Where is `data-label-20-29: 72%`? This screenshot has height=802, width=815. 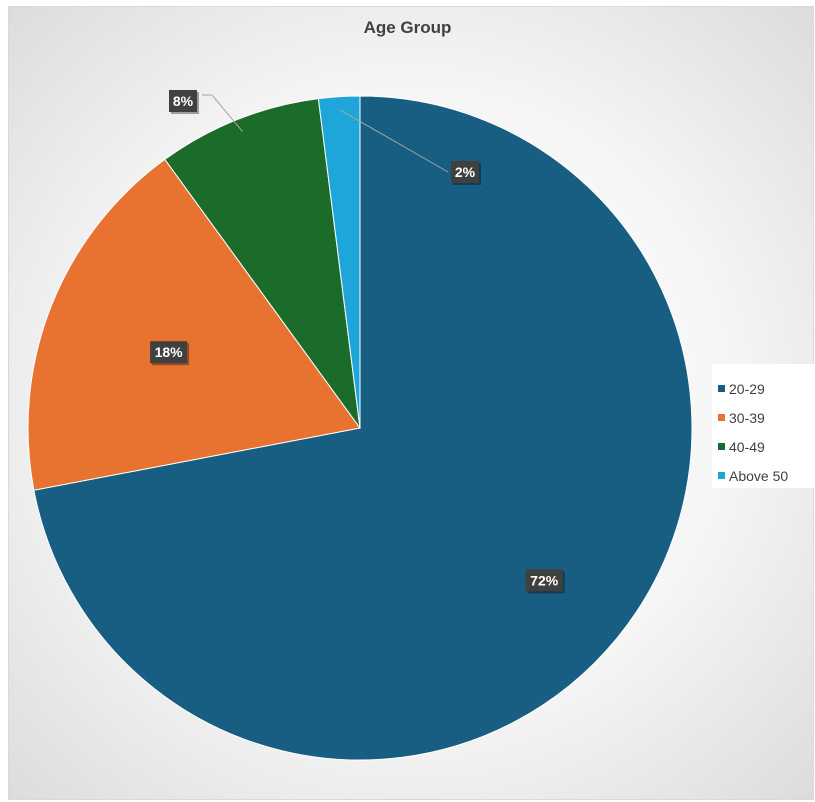 data-label-20-29: 72% is located at coordinates (545, 581).